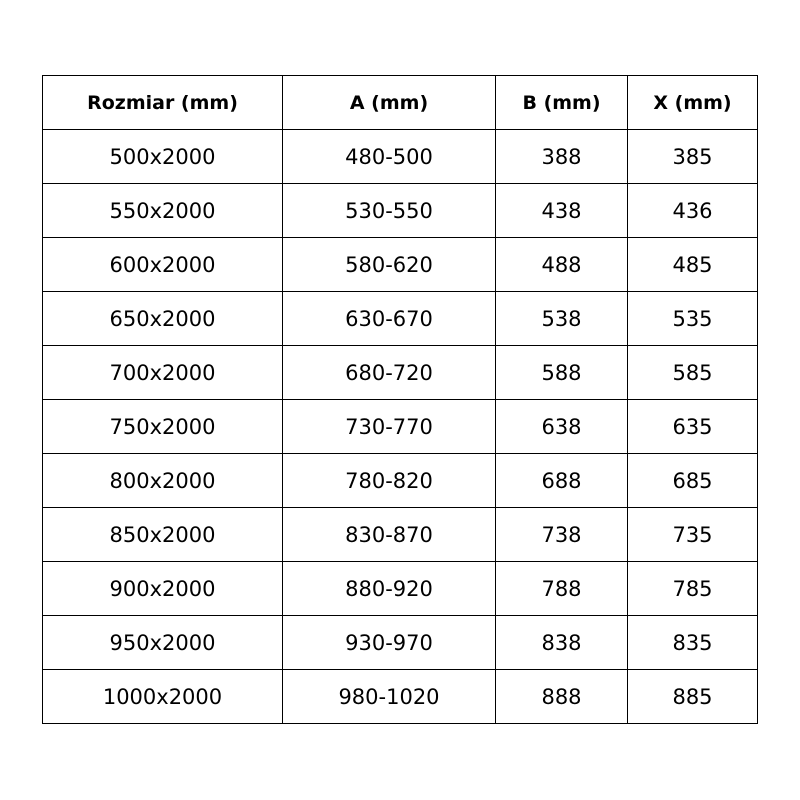 Image resolution: width=800 pixels, height=800 pixels. I want to click on header-row: Rozmiar (mm) A (mm) B (mm) X (mm), so click(400, 102).